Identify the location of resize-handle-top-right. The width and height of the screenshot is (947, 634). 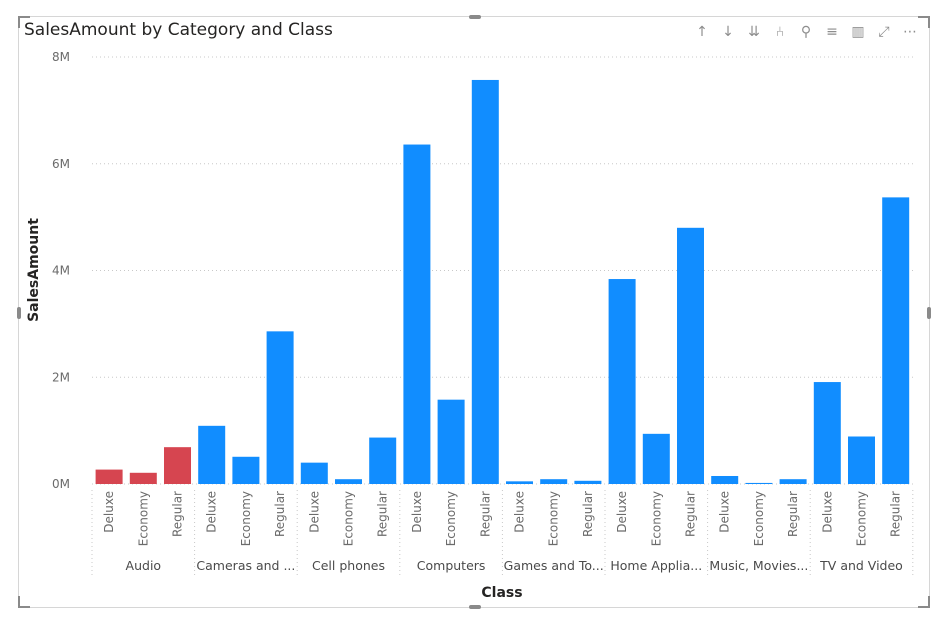
(924, 22).